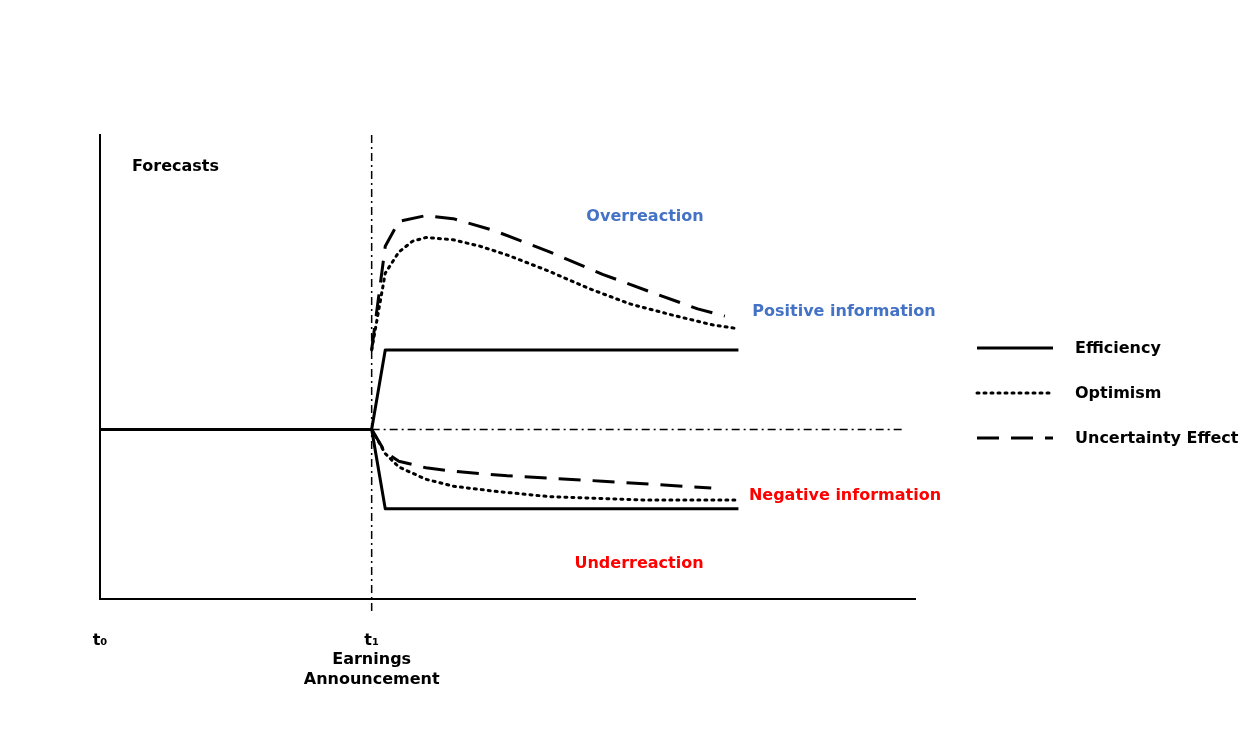 The height and width of the screenshot is (731, 1255). What do you see at coordinates (844, 311) in the screenshot?
I see `annotation: Positive information` at bounding box center [844, 311].